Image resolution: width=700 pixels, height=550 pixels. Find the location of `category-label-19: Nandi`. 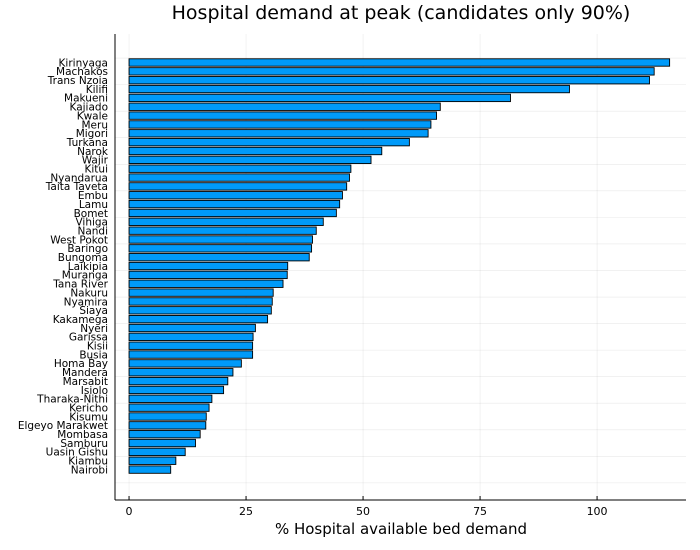

category-label-19: Nandi is located at coordinates (92, 231).